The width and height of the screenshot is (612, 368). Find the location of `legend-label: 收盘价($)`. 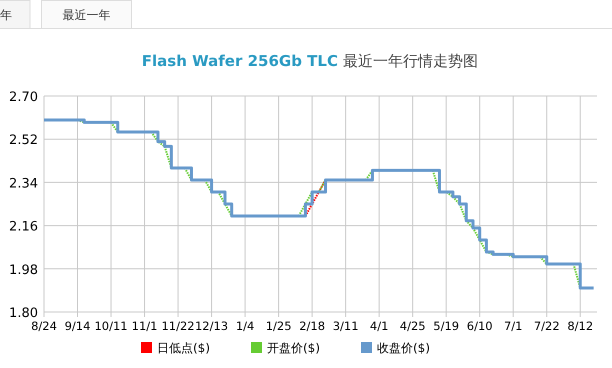

legend-label: 收盘价($) is located at coordinates (403, 348).